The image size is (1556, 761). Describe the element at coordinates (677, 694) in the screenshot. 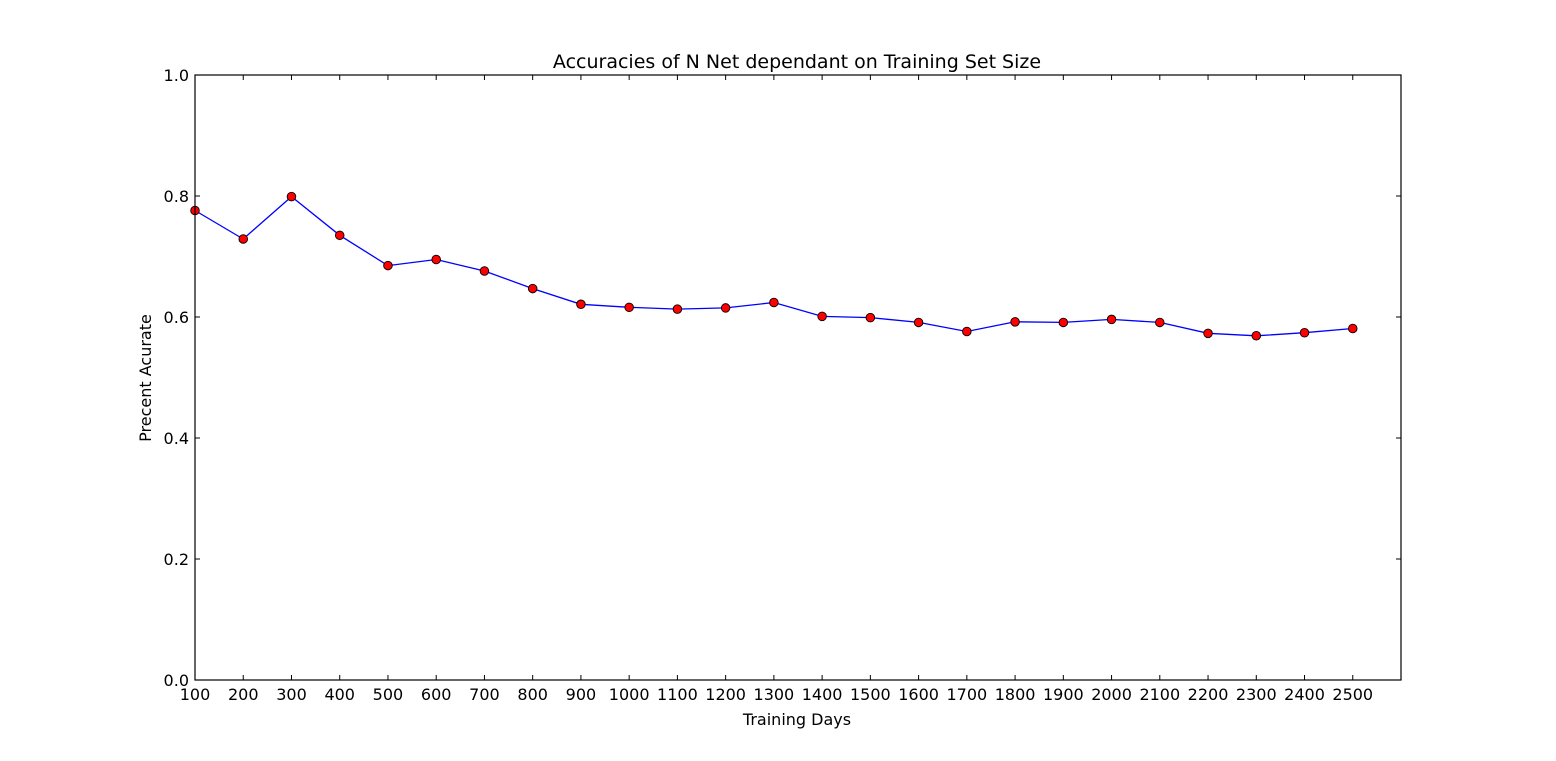

I see `x-tick-label: 1100` at that location.